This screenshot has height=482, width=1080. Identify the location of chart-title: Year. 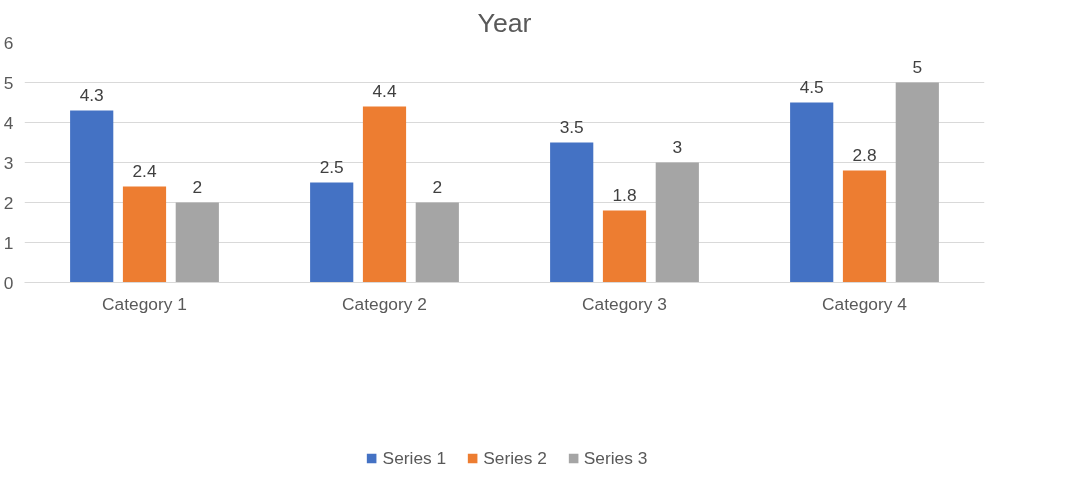
(504, 22).